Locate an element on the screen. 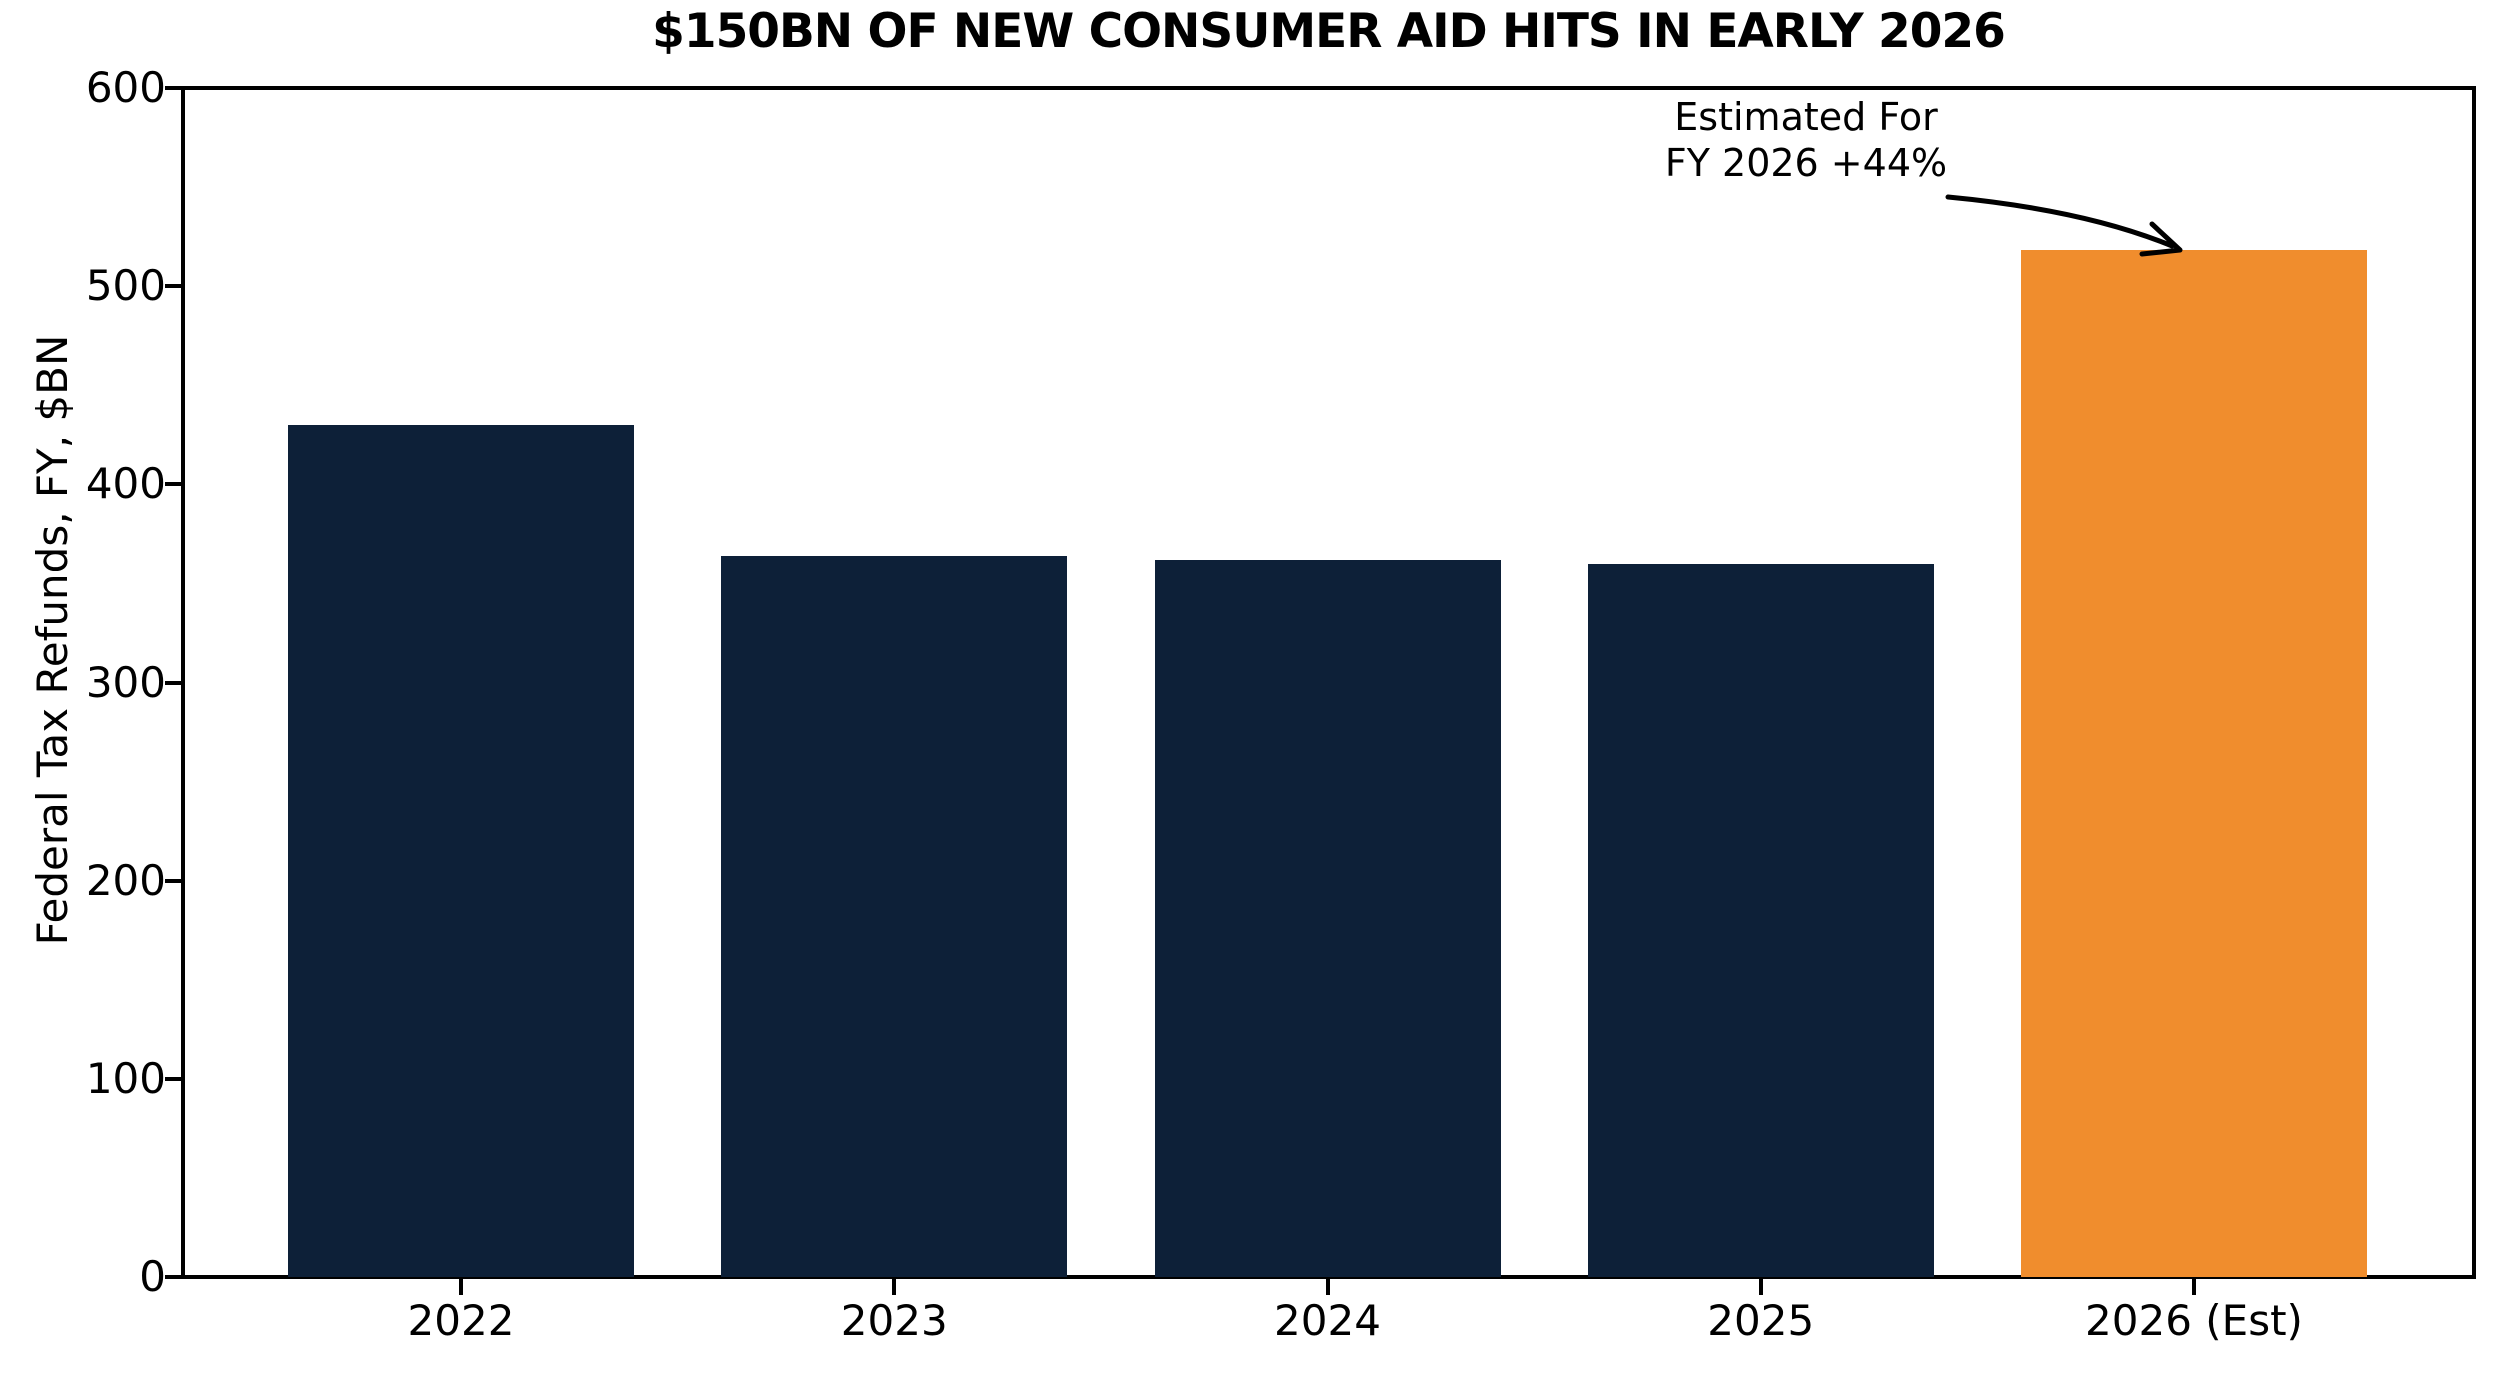 This screenshot has height=1373, width=2500. y-tick-label-400: 400 is located at coordinates (125, 484).